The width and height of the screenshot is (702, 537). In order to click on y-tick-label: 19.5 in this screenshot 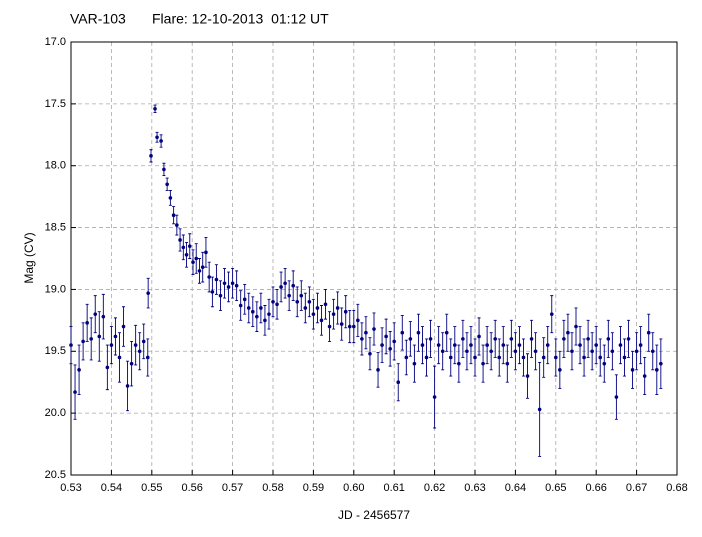, I will do `click(55, 351)`.